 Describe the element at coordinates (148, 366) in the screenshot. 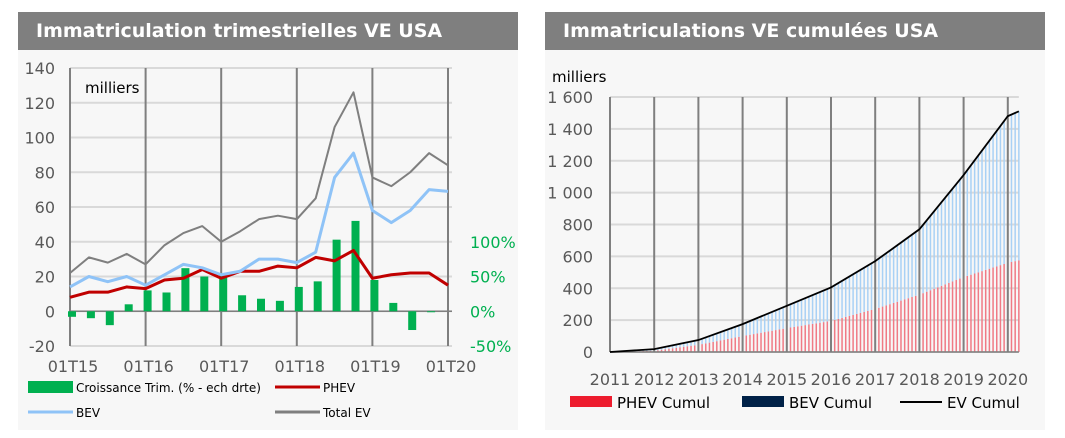

I see `x-tick-label: 01T16` at that location.